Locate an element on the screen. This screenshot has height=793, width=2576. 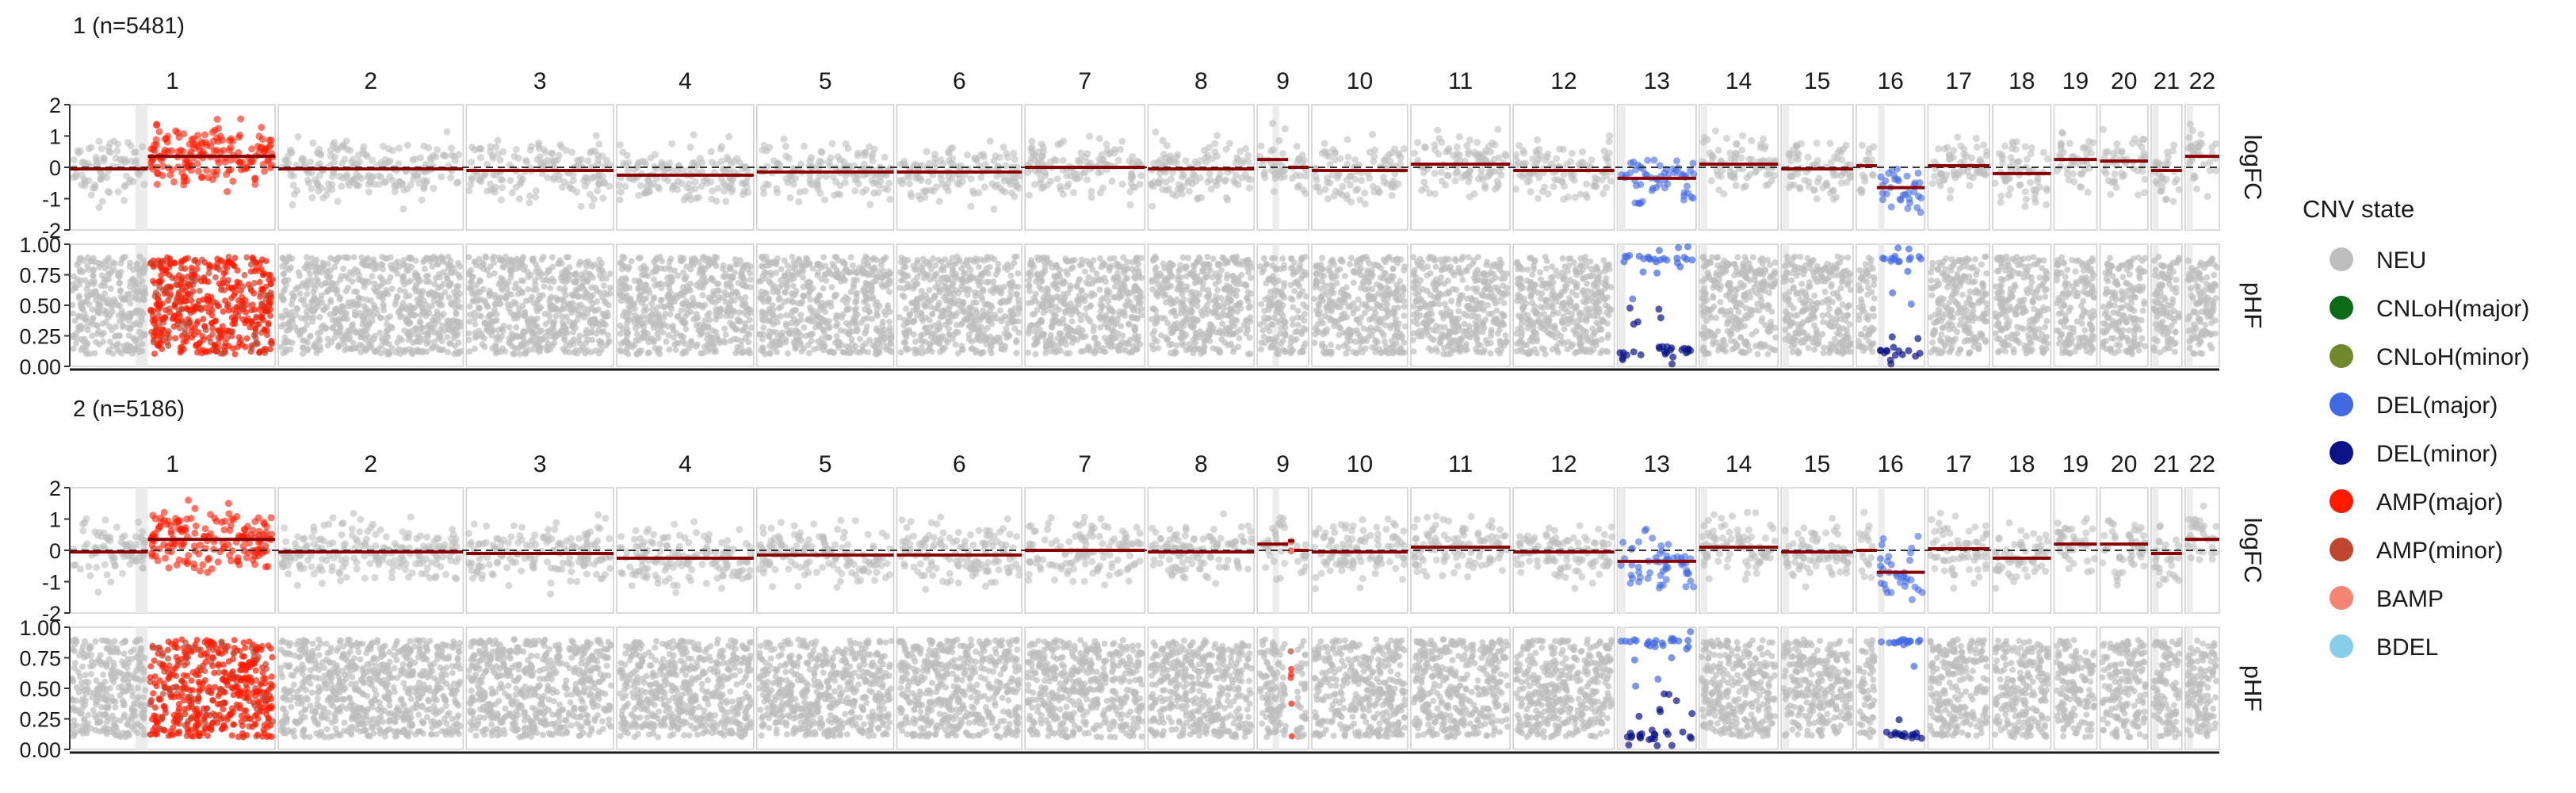
chrom-label-15: 15 is located at coordinates (1817, 81).